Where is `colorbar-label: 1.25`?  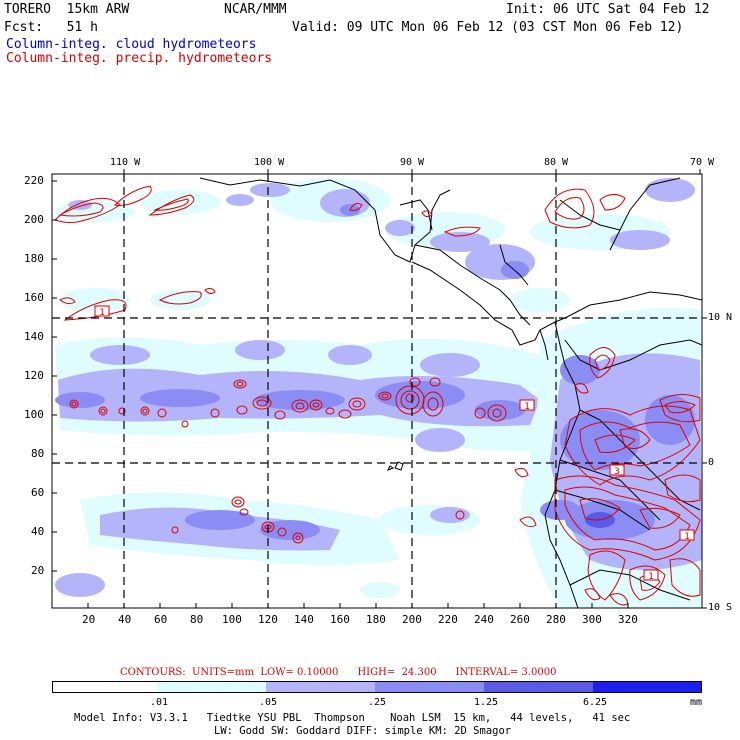 colorbar-label: 1.25 is located at coordinates (486, 702).